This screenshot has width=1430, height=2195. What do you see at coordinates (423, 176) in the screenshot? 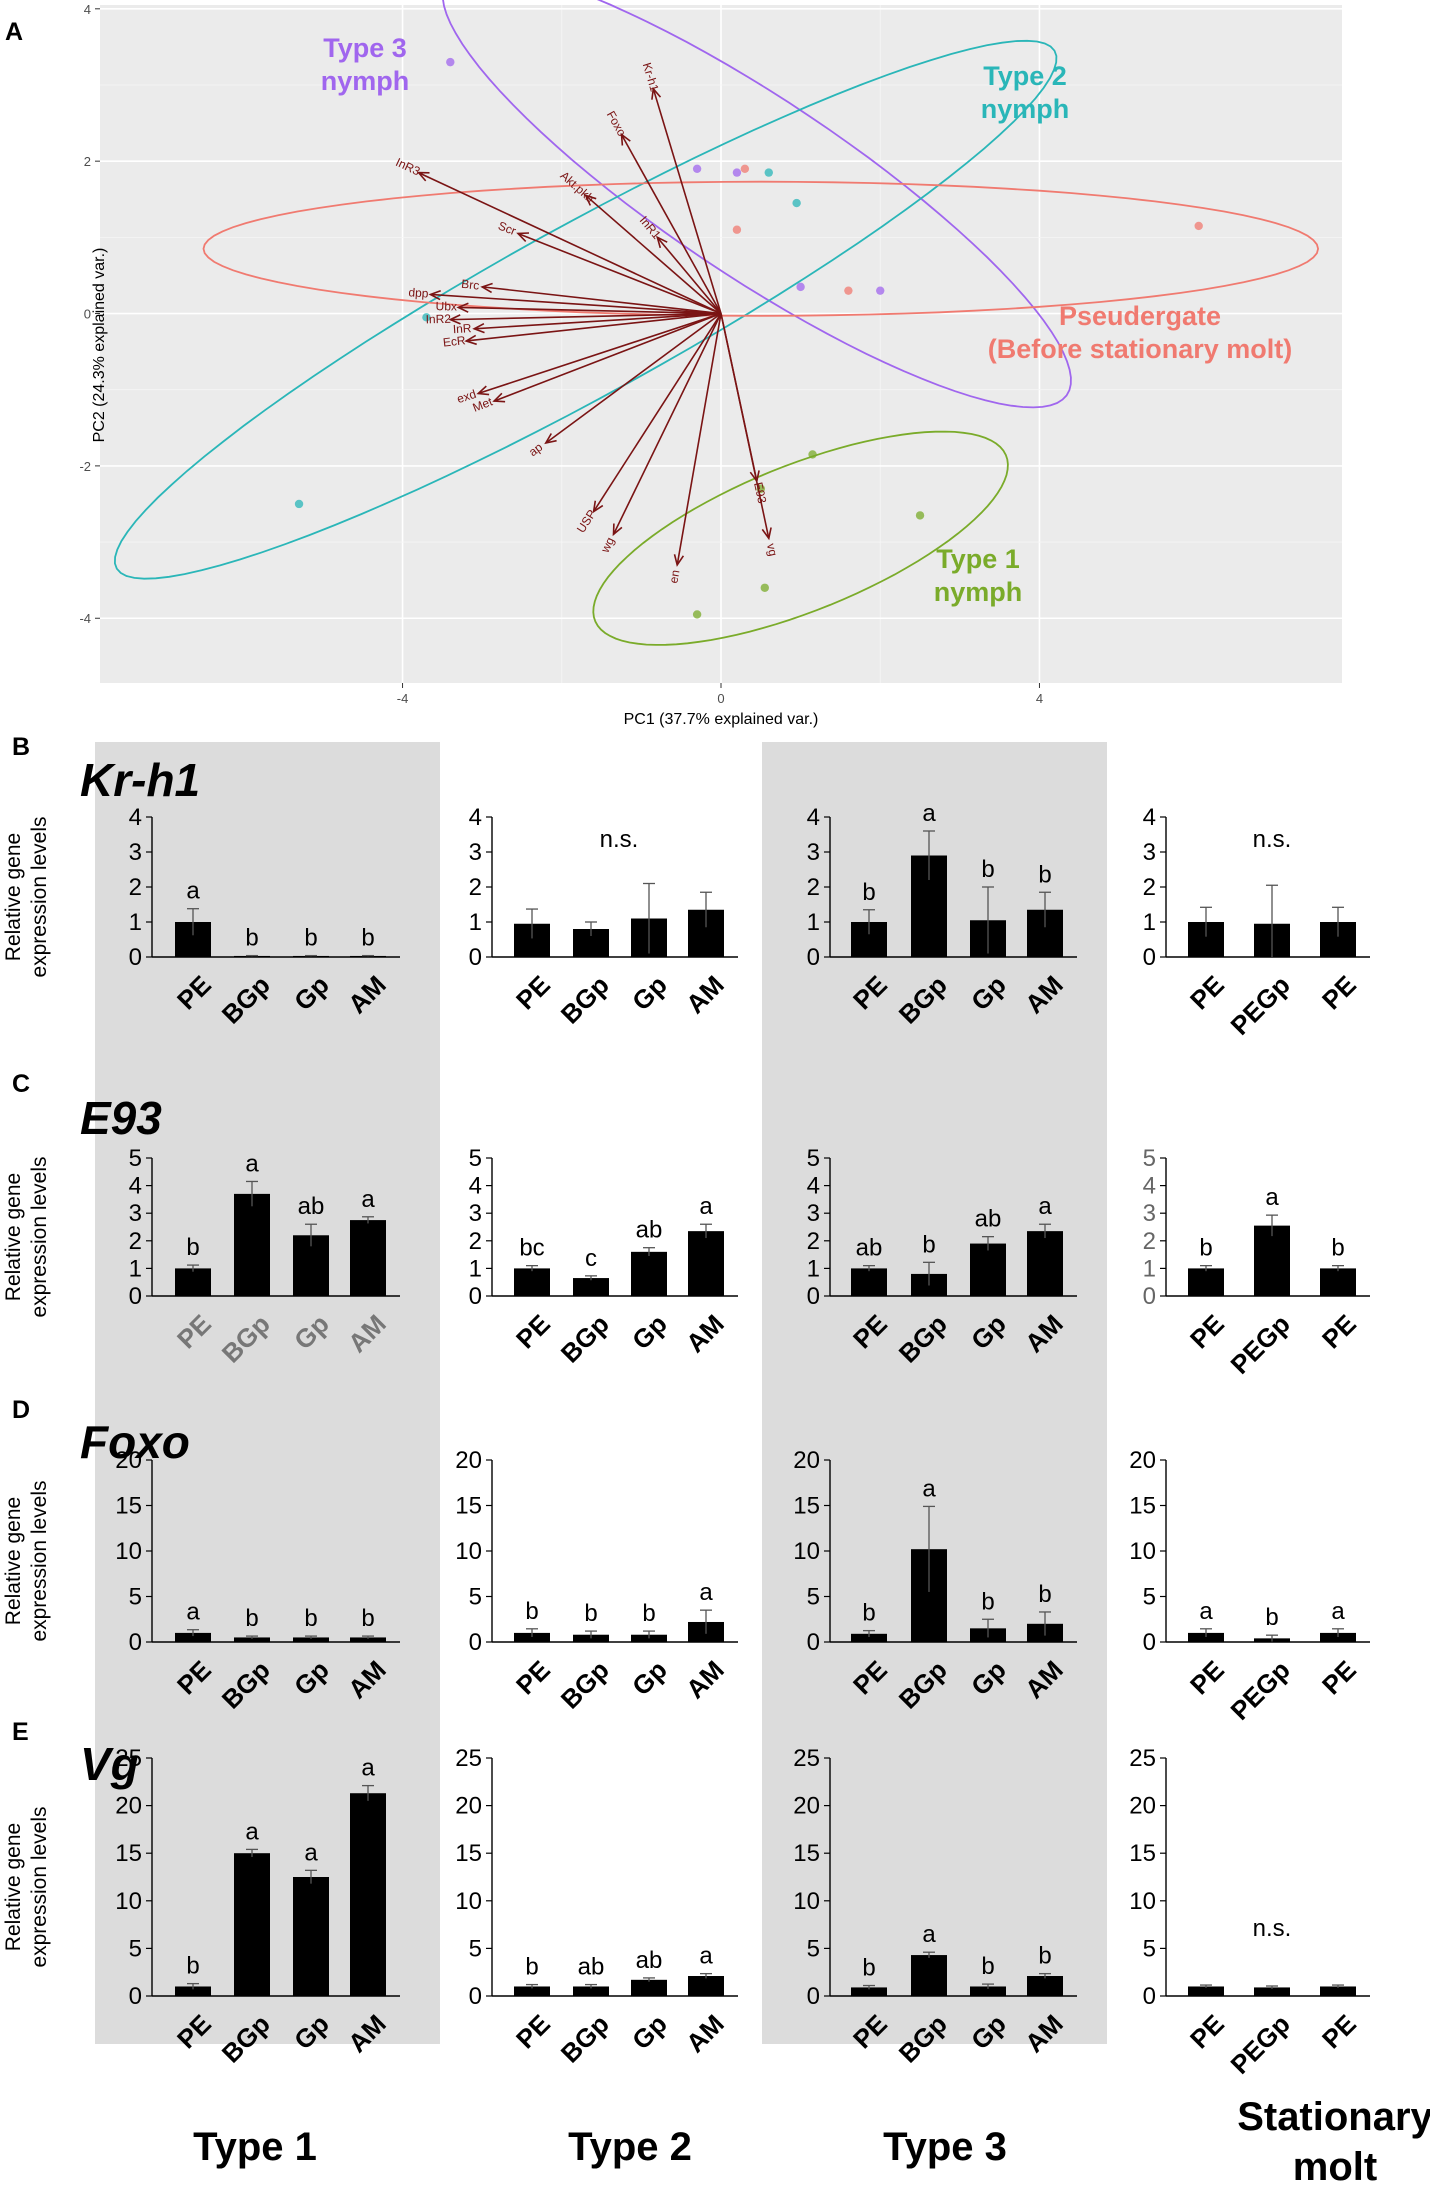
I see `arrowhead-inr3` at bounding box center [423, 176].